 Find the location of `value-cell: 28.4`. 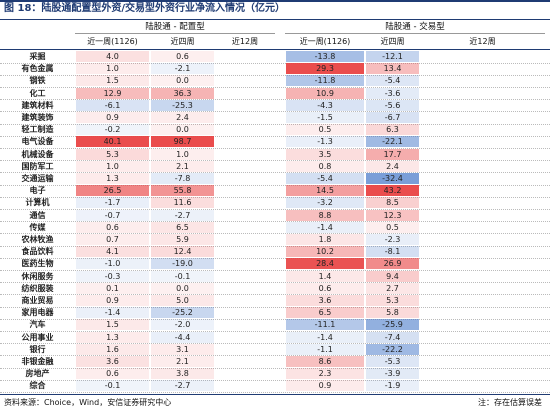

value-cell: 28.4 is located at coordinates (325, 264).